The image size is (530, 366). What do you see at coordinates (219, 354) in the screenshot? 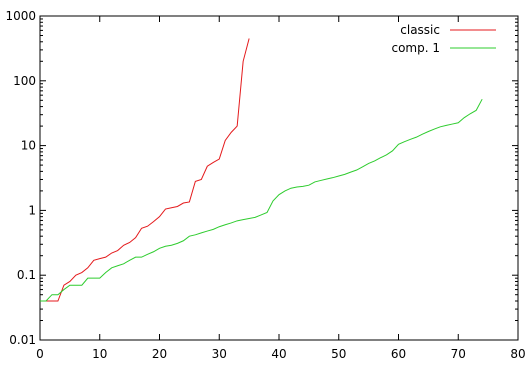
I see `x-tick-label: 30` at bounding box center [219, 354].